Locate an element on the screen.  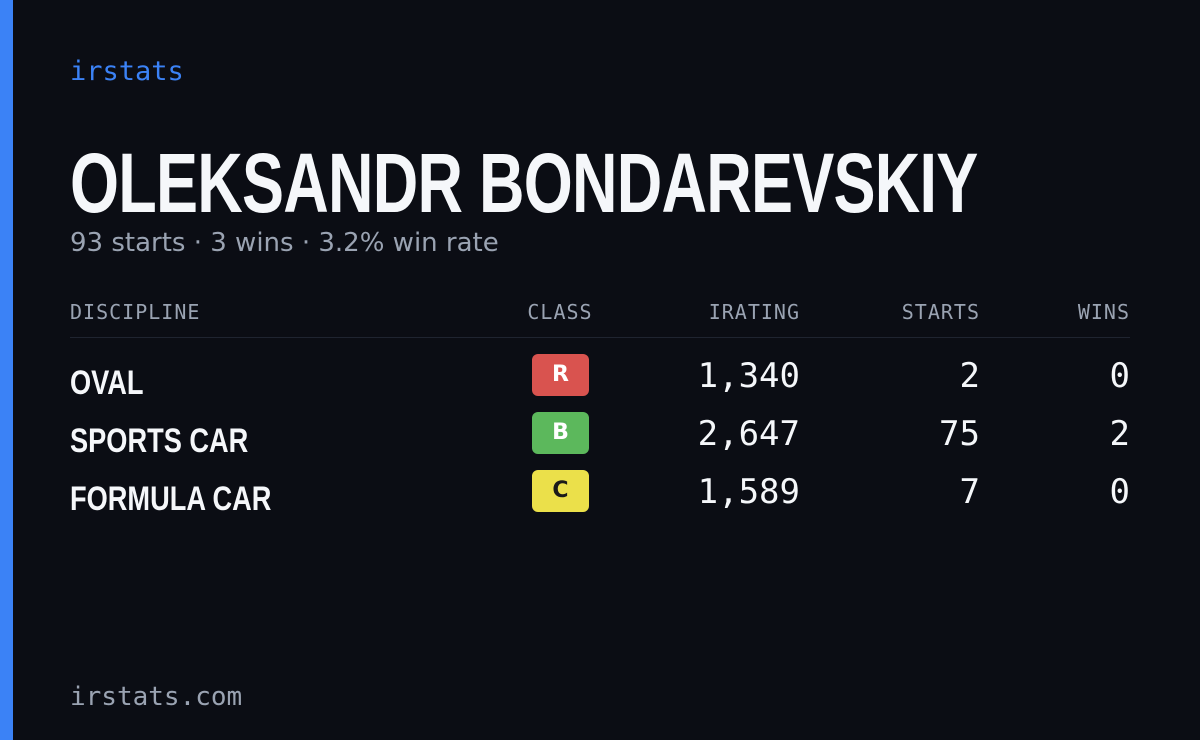
column-header: CLASS is located at coordinates (560, 312).